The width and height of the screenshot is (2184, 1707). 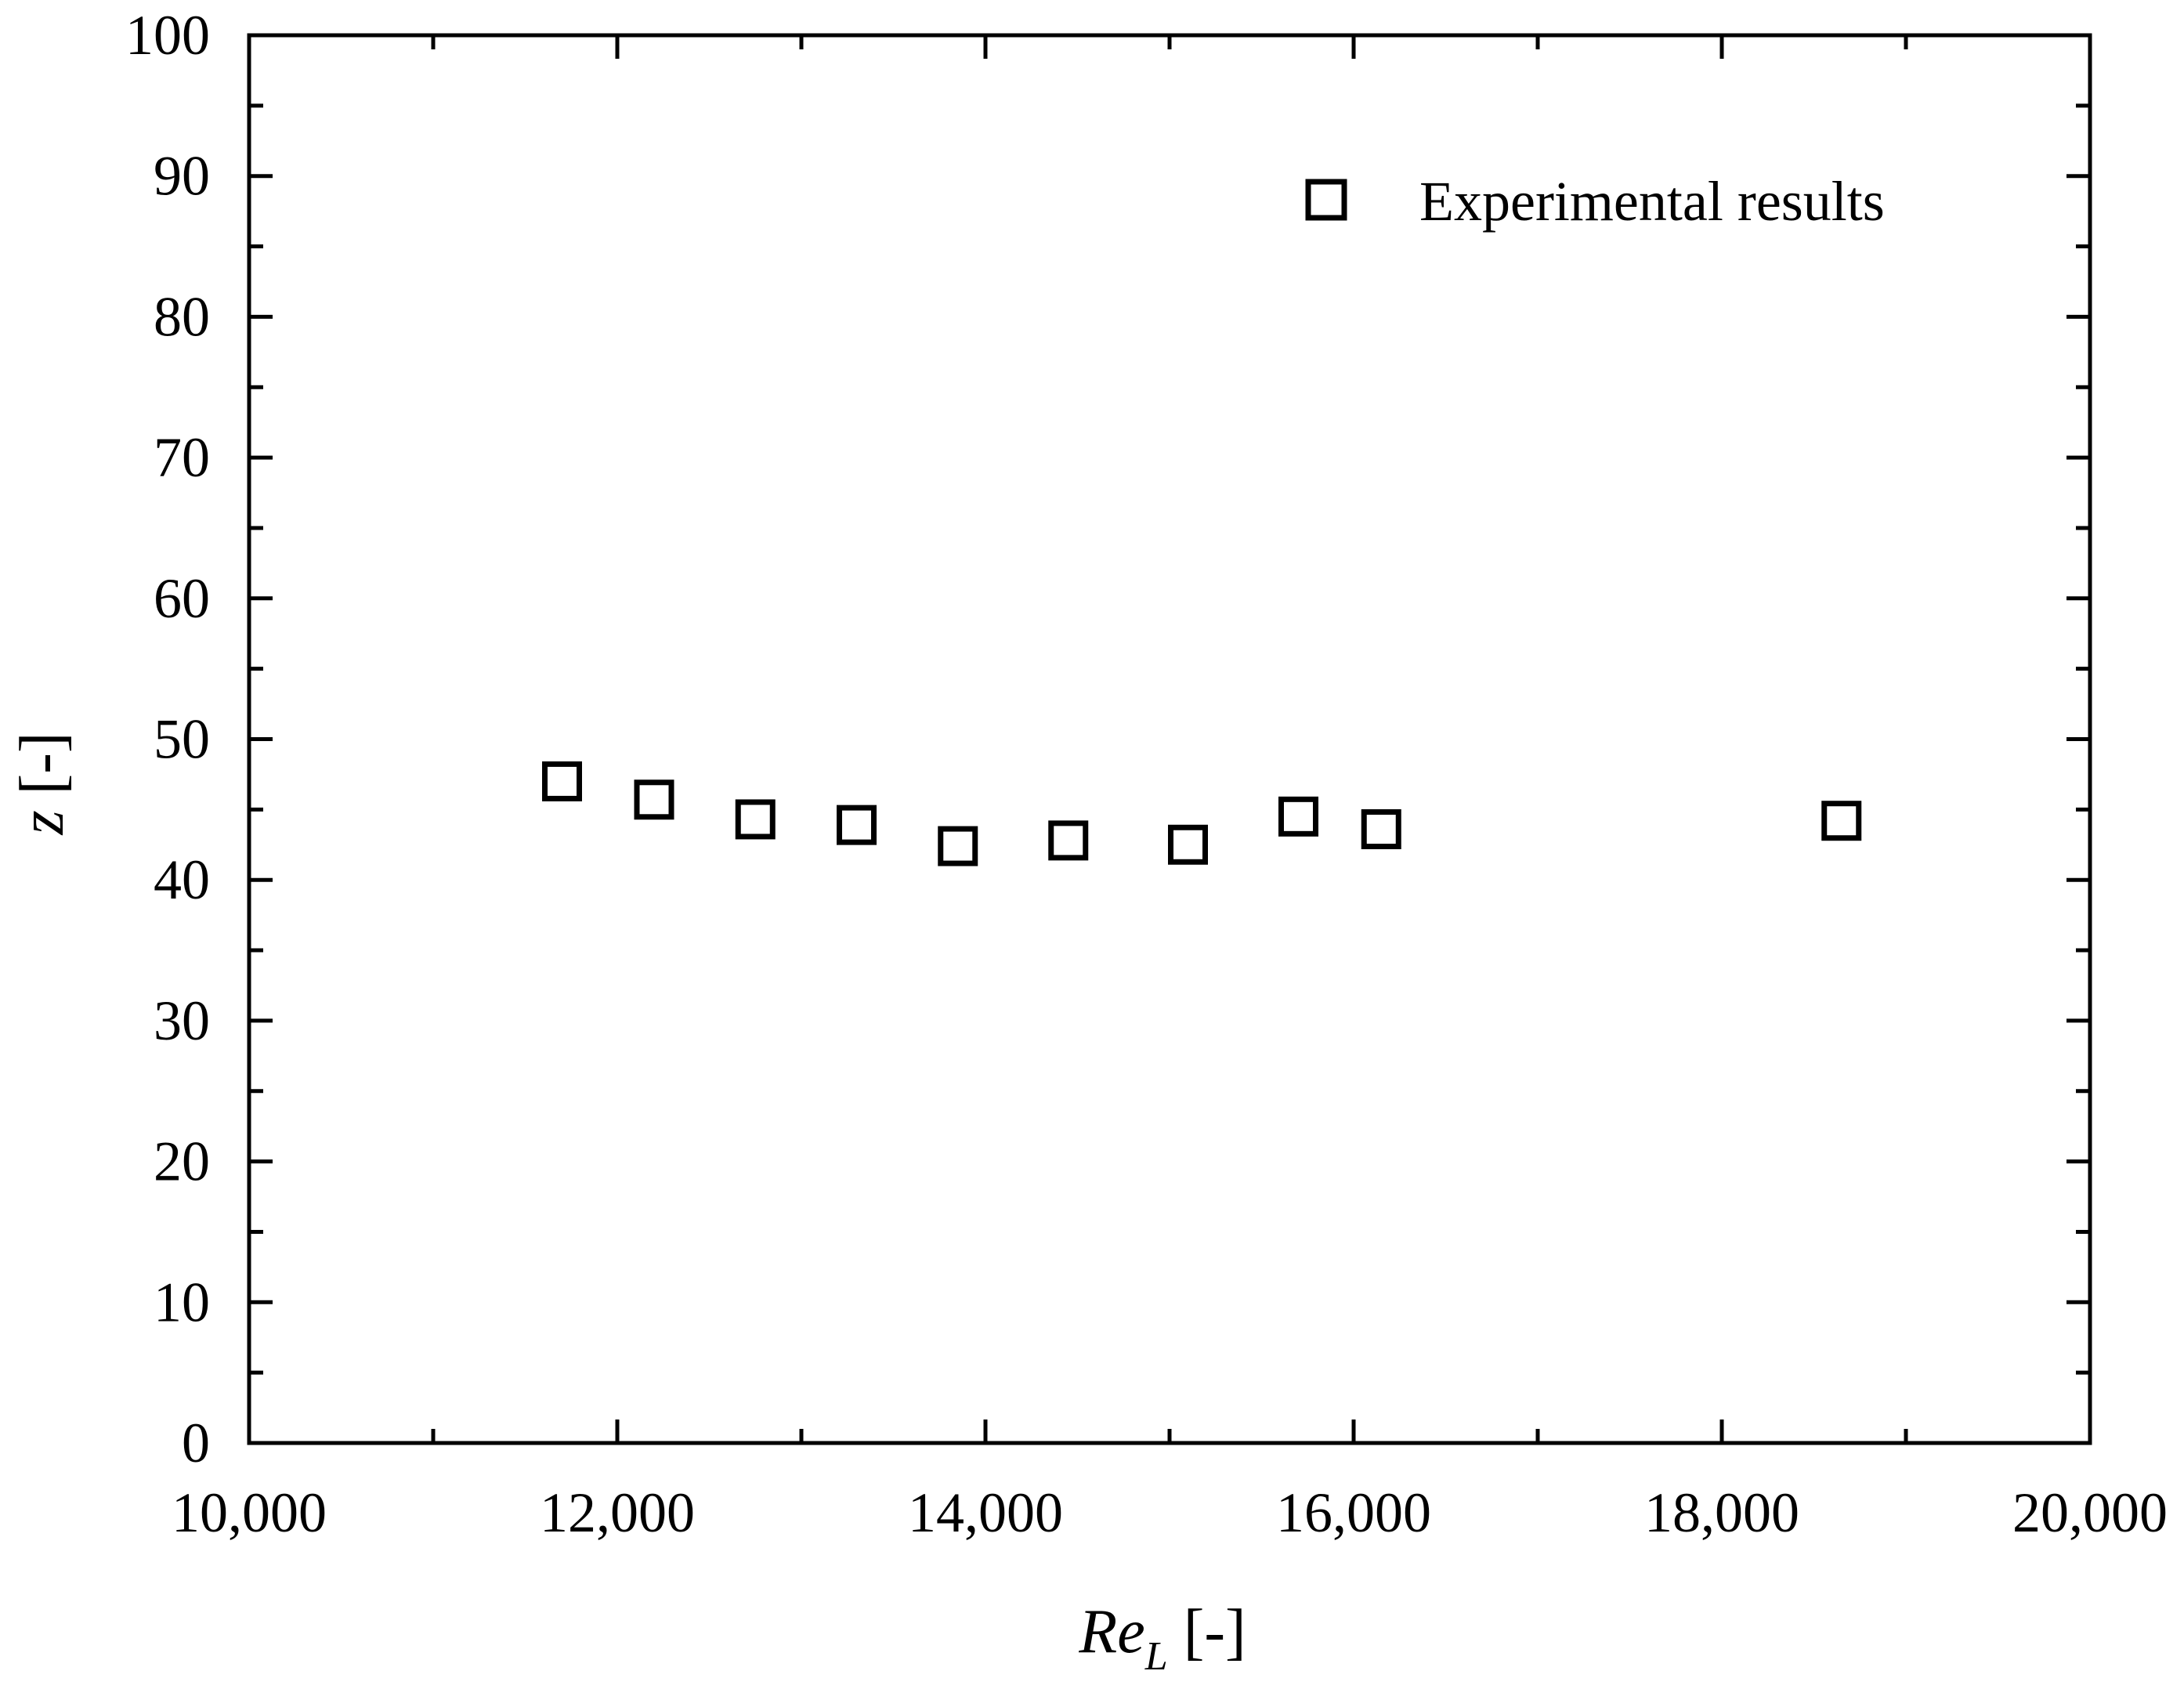 What do you see at coordinates (182, 1302) in the screenshot?
I see `y-tick-label: 10` at bounding box center [182, 1302].